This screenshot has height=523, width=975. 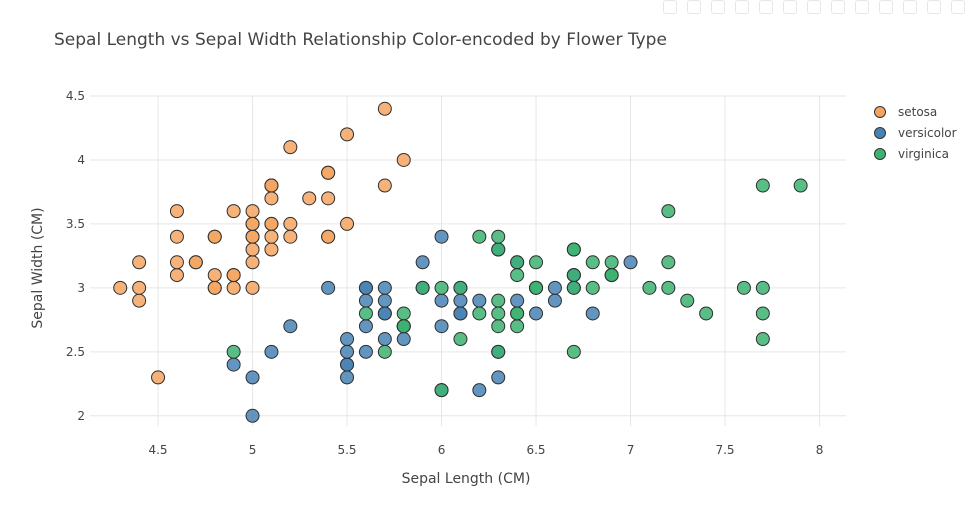 What do you see at coordinates (862, 7) in the screenshot?
I see `reset-axes-icon` at bounding box center [862, 7].